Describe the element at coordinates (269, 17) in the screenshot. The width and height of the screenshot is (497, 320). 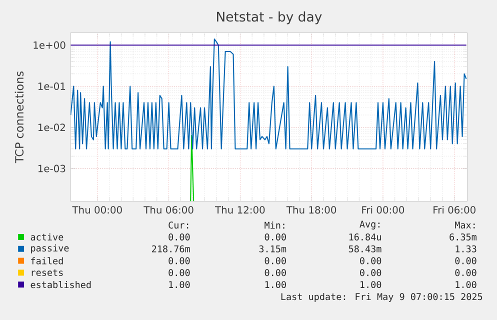
I see `chart-title: Netstat - by day` at that location.